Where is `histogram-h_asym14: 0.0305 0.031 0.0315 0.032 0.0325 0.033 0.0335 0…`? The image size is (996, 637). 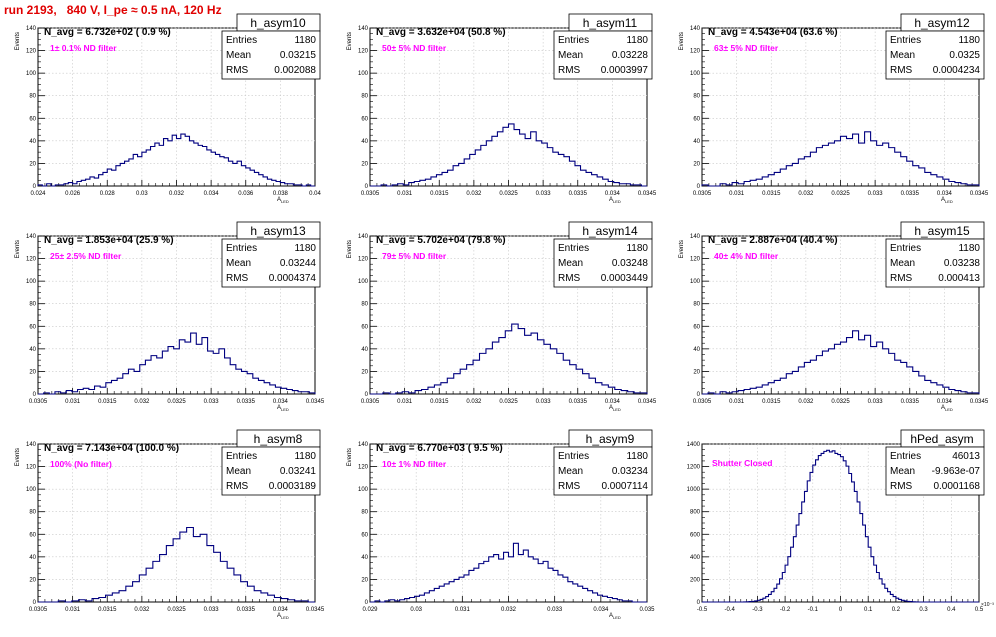
histogram-h_asym14: 0.0305 0.031 0.0315 0.032 0.0325 0.033 0.0335 0… is located at coordinates (502, 316).